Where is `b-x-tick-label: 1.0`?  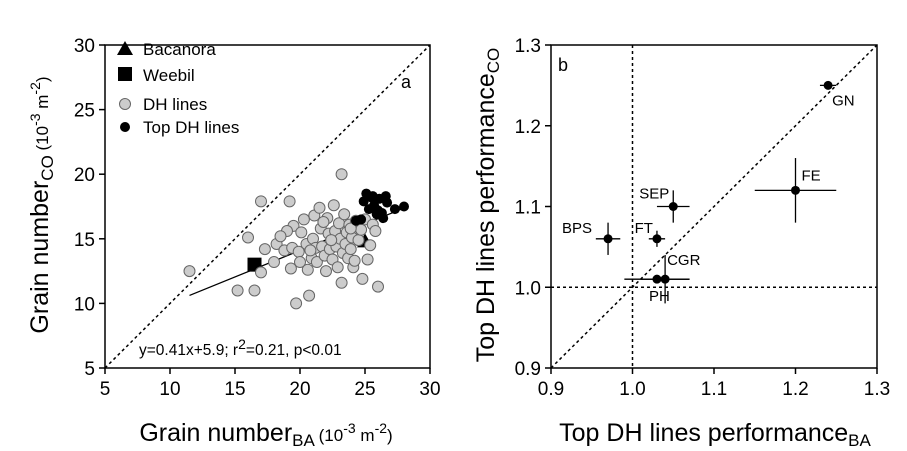
b-x-tick-label: 1.0 is located at coordinates (632, 389).